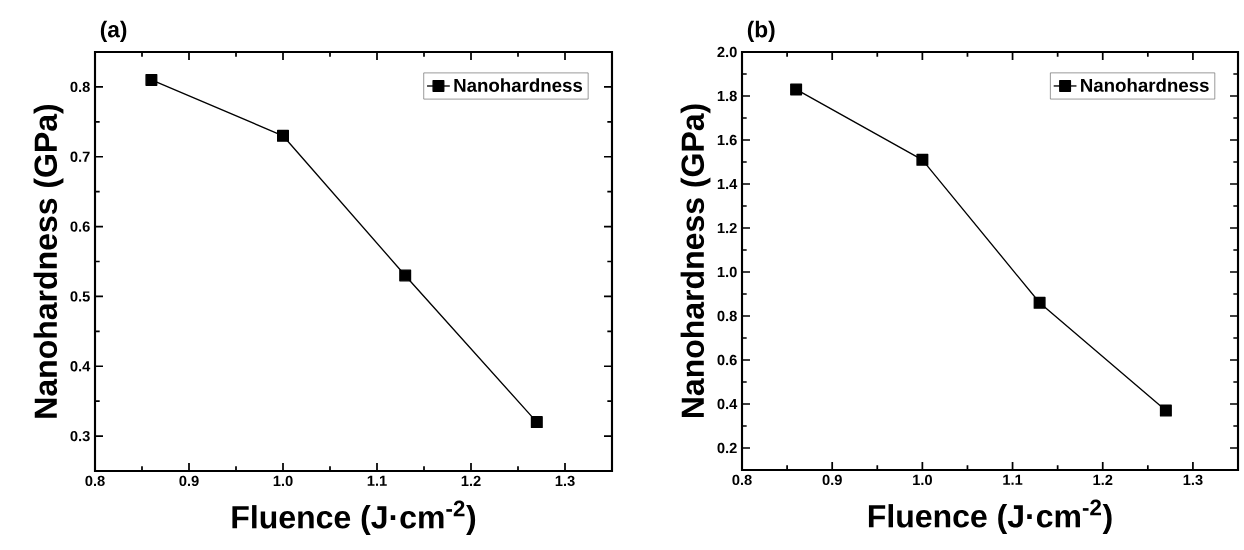  I want to click on y-tick-label: 1.2, so click(727, 228).